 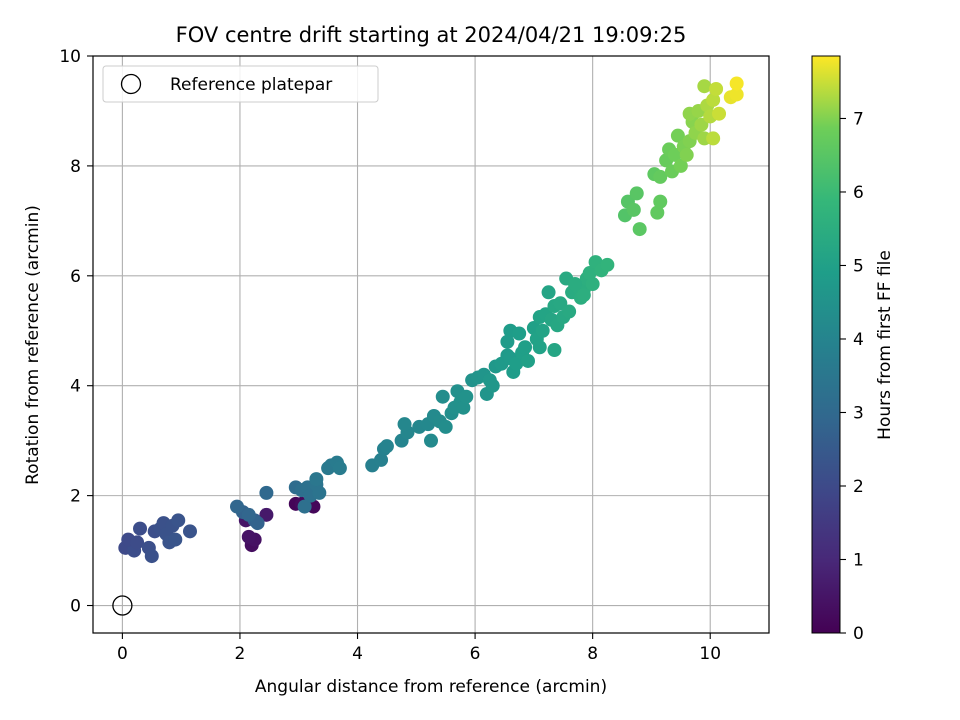 What do you see at coordinates (475, 654) in the screenshot?
I see `x-tick-label: 6` at bounding box center [475, 654].